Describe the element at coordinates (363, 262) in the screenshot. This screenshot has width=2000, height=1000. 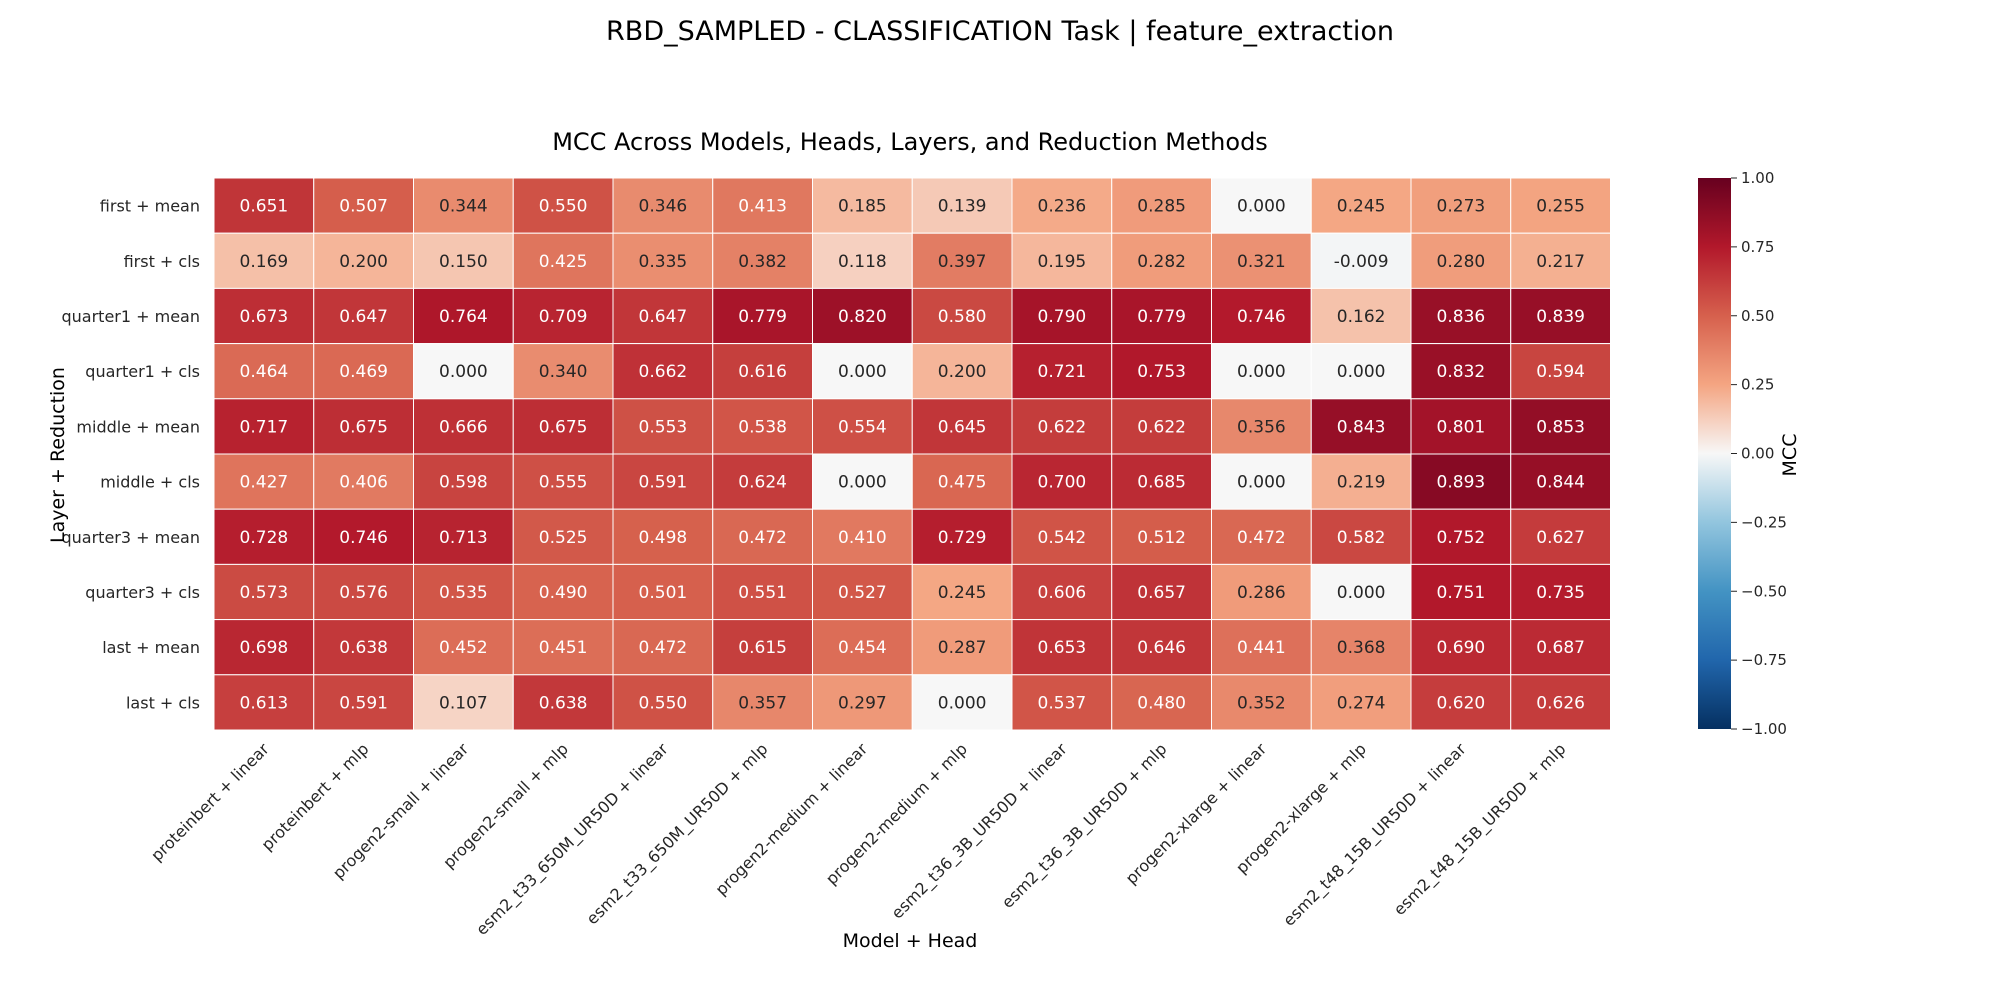
I see `cell-value-label: 0.200` at that location.